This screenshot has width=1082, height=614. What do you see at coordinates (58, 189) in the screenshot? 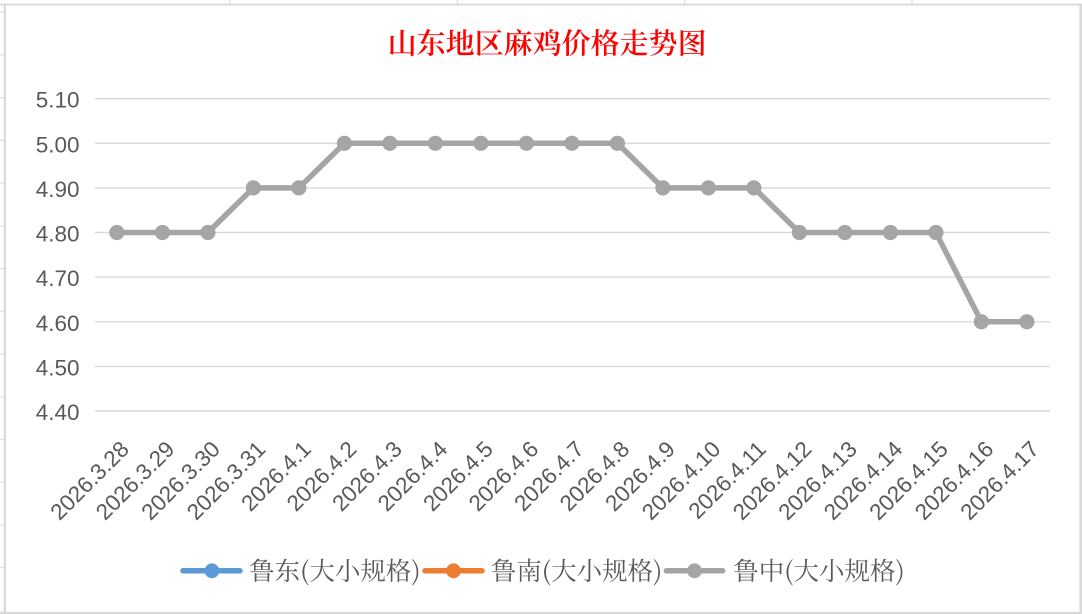
I see `svg-text: 4.90` at bounding box center [58, 189].